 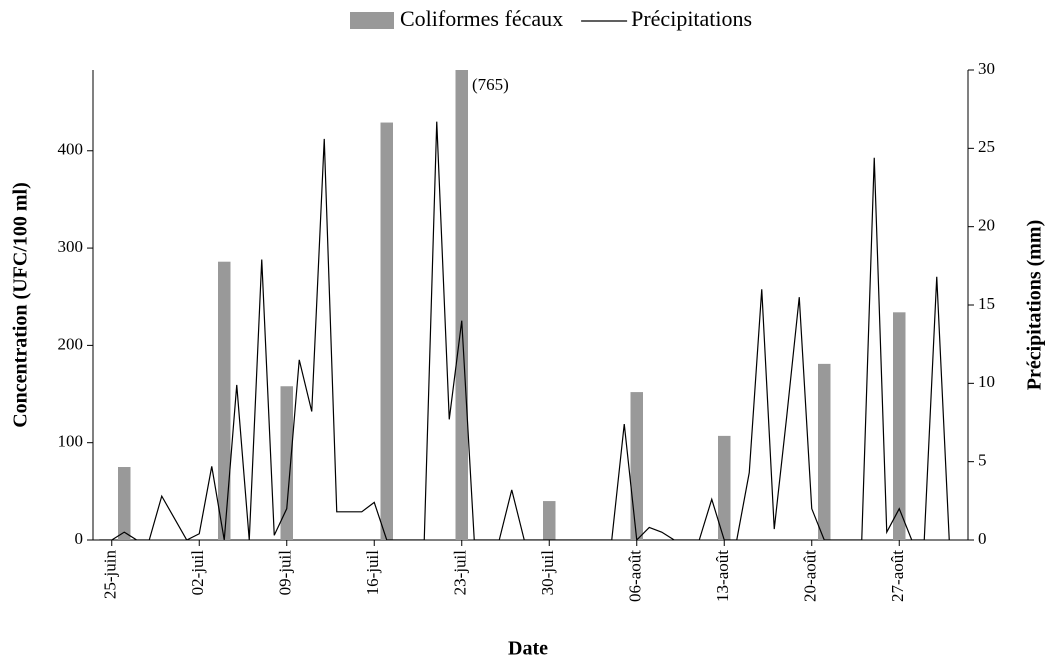 What do you see at coordinates (722, 576) in the screenshot?
I see `x-tick-label: 13-août` at bounding box center [722, 576].